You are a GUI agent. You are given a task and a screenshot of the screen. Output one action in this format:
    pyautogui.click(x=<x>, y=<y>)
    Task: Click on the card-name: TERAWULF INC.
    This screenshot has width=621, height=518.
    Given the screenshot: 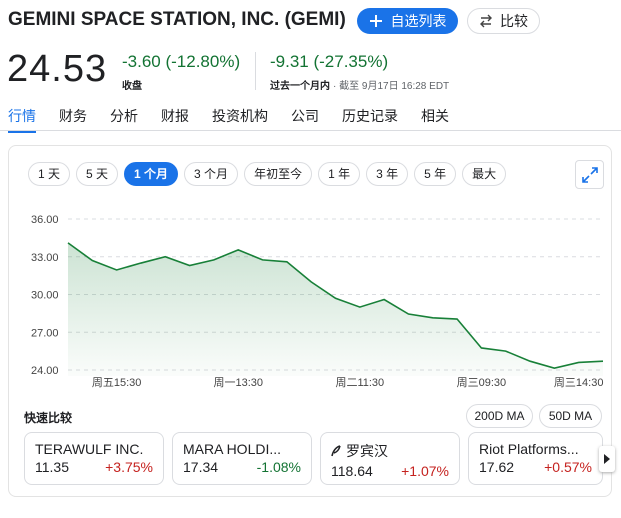 What is the action you would take?
    pyautogui.click(x=94, y=449)
    